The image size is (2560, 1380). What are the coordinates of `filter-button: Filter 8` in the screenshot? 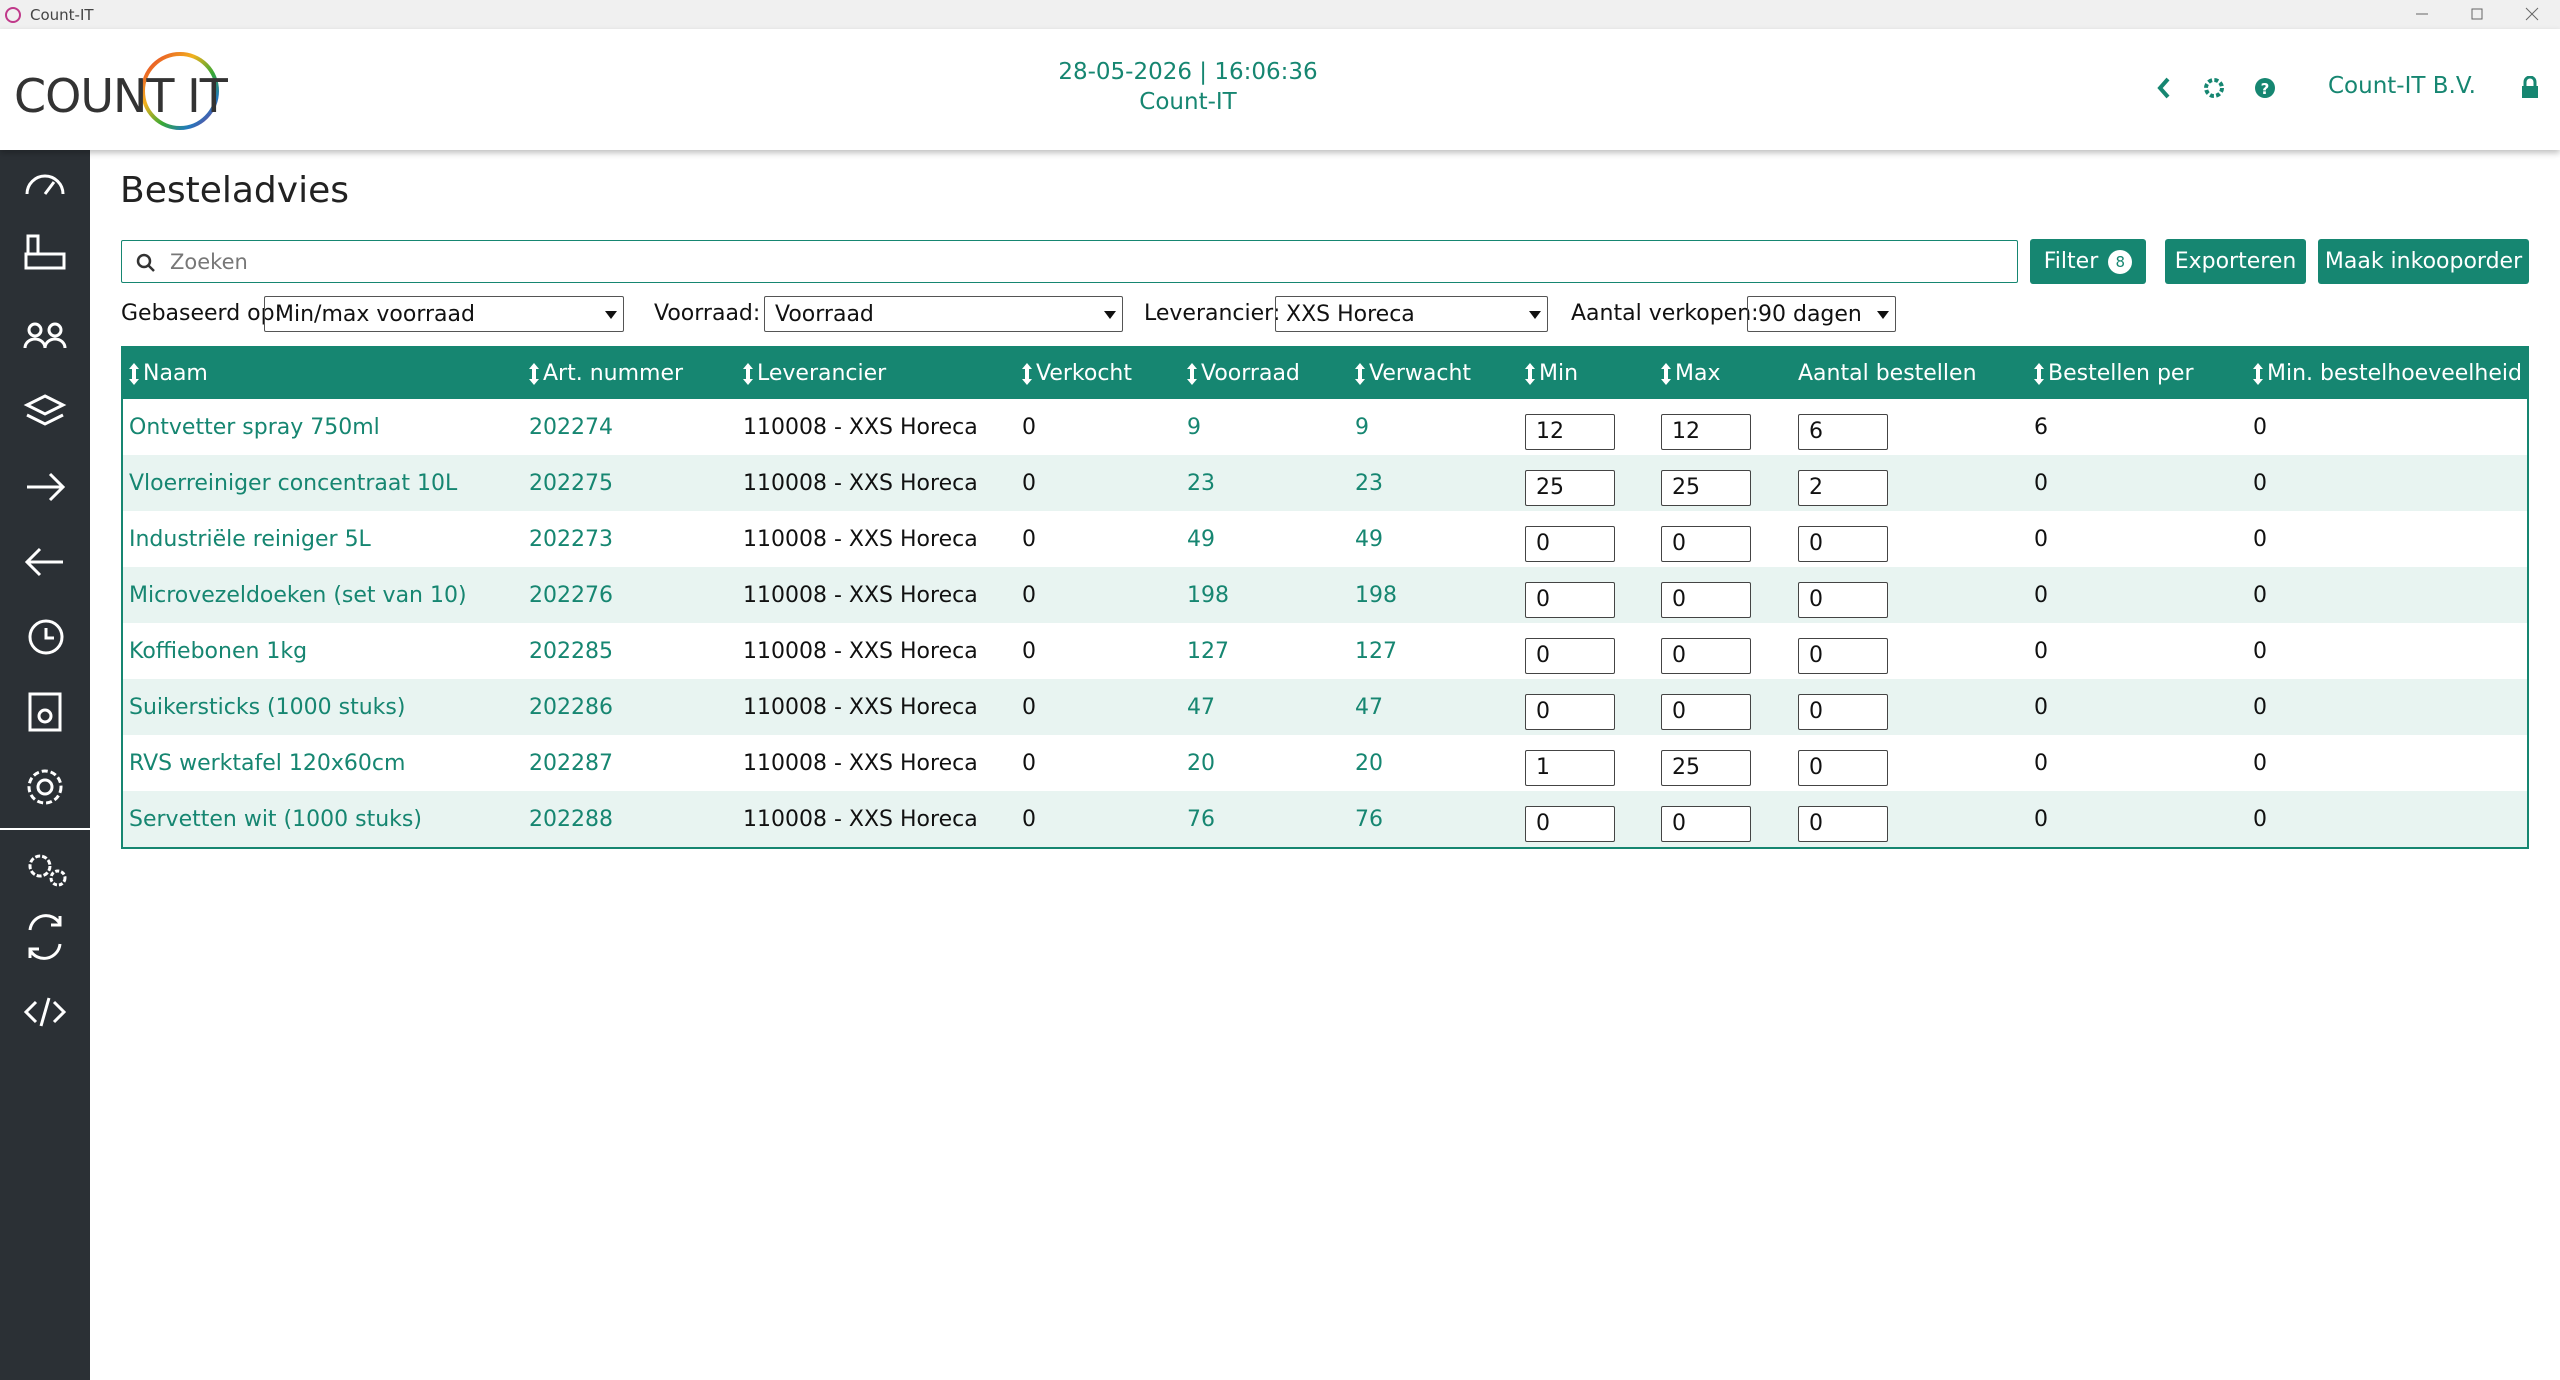 It's located at (2088, 261).